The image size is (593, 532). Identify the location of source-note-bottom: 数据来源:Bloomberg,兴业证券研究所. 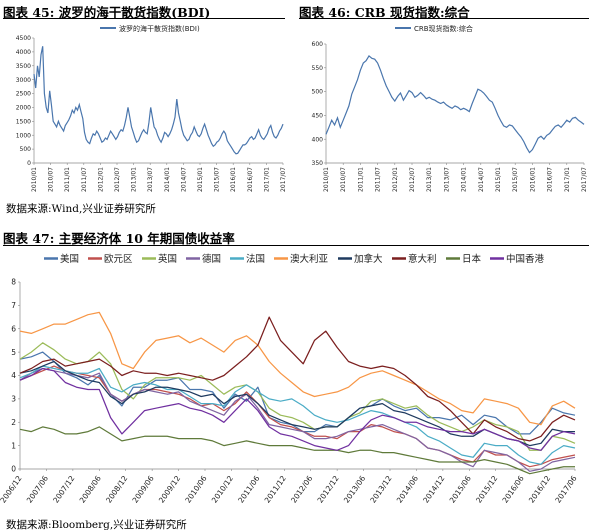
(96, 525).